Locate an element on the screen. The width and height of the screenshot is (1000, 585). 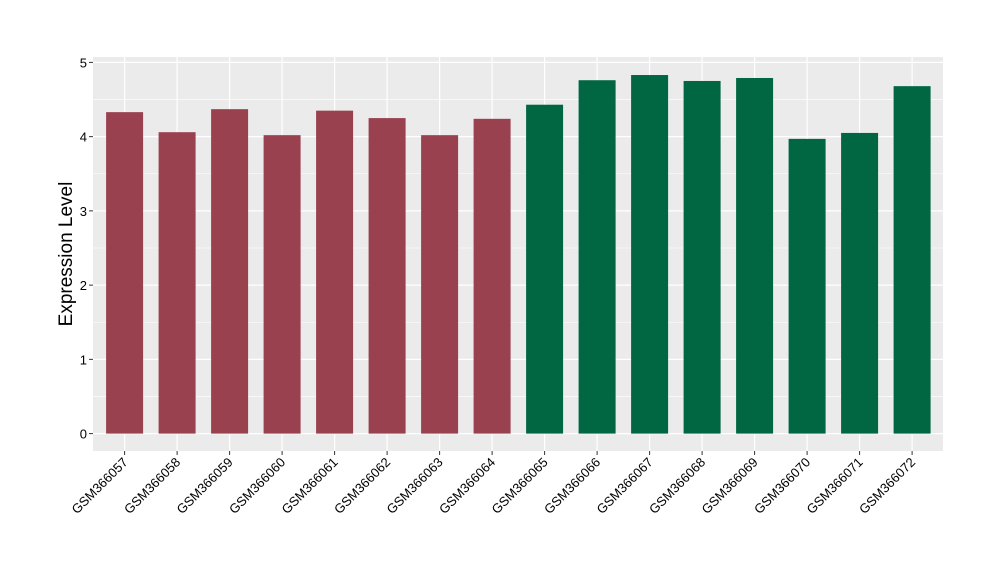
y-tick-label: 3 is located at coordinates (83, 211).